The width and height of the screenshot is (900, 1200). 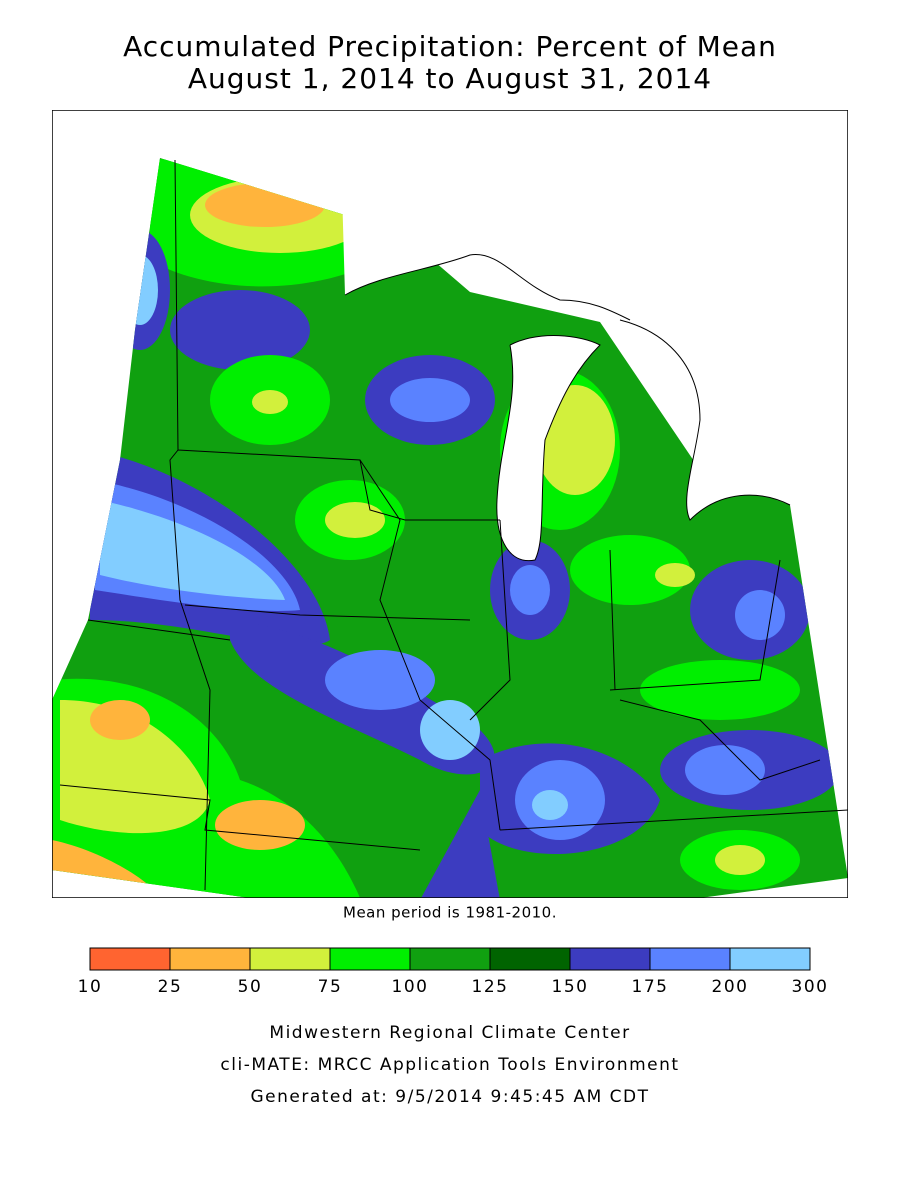 I want to click on legend-tick-label: 75, so click(x=330, y=987).